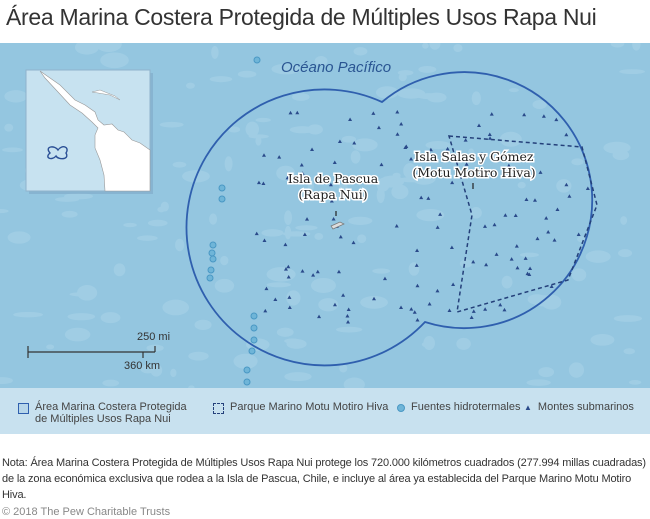  I want to click on island-label-rapa-nui: Isla de Pascua, so click(333, 178).